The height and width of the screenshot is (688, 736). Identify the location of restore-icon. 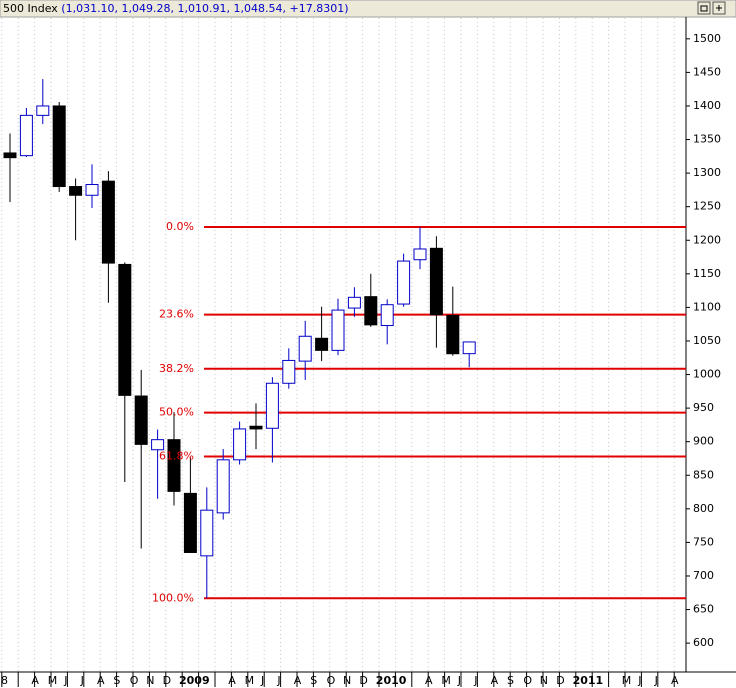
(704, 8).